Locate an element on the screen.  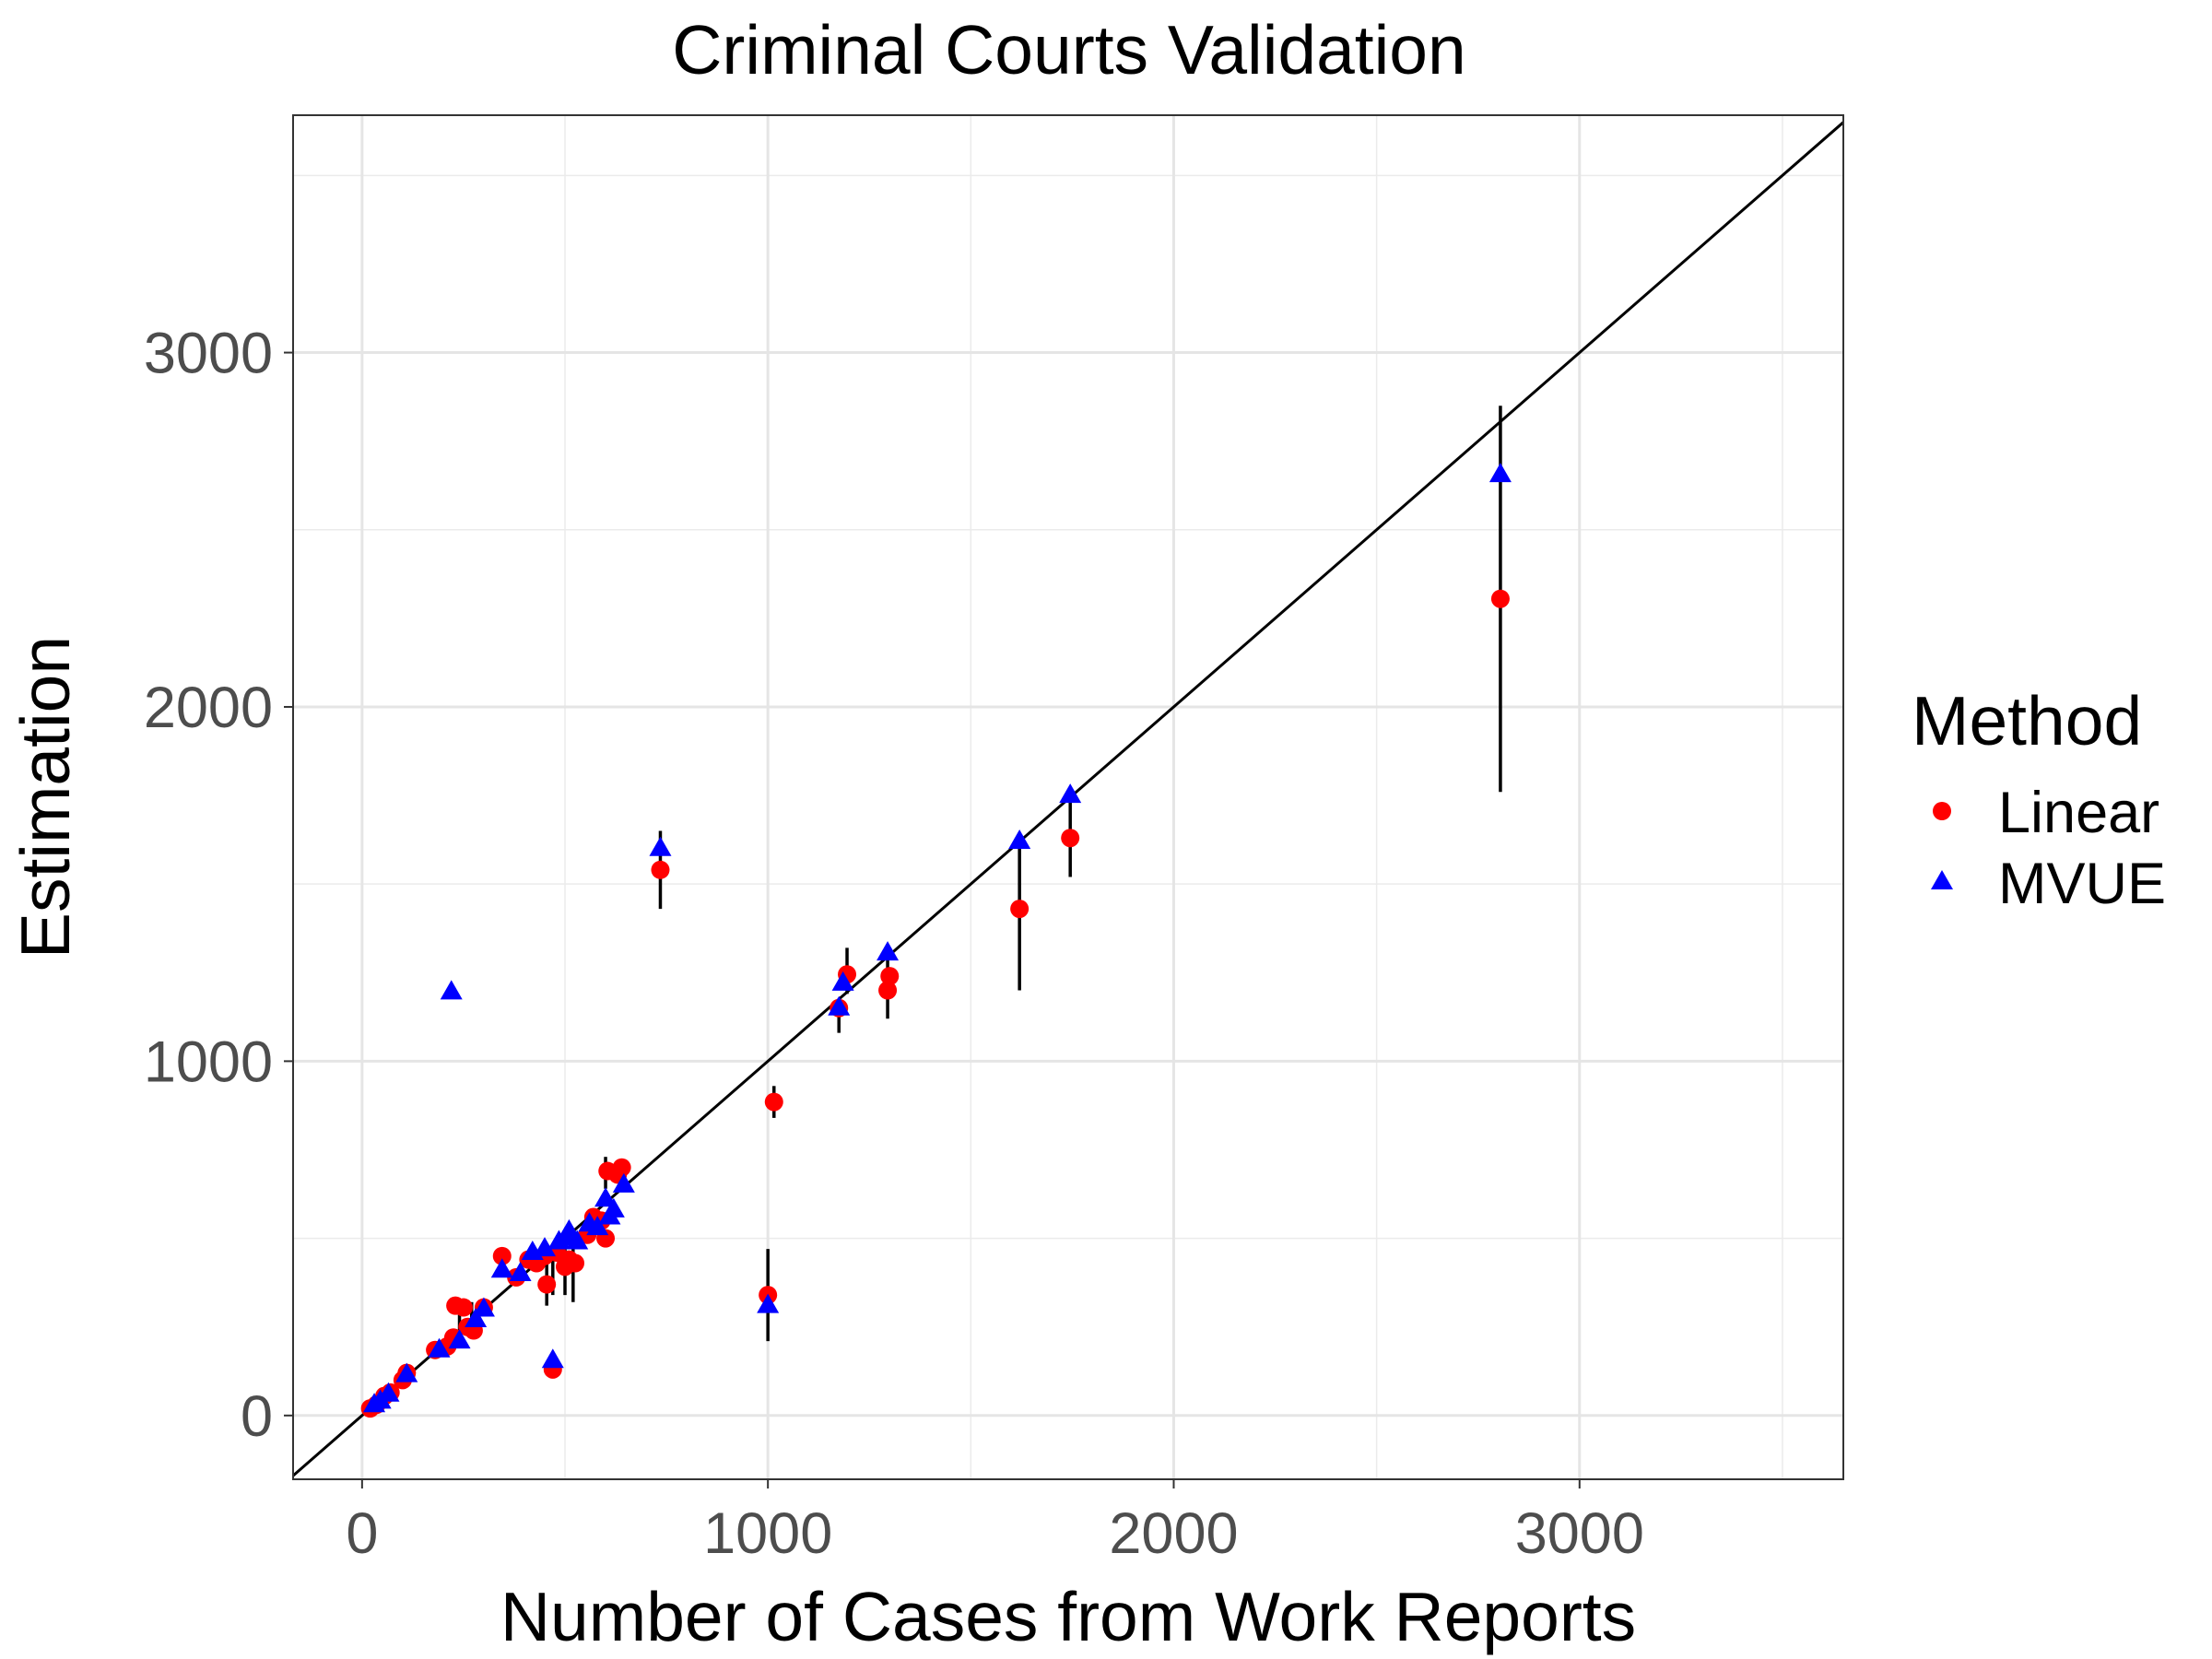
legend-marker-mvue is located at coordinates (1942, 879).